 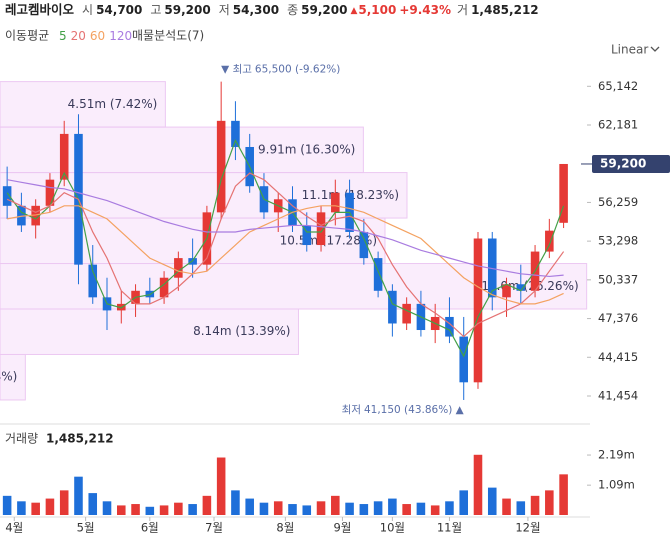 What do you see at coordinates (616, 485) in the screenshot?
I see `y-tick-label: 1.09m` at bounding box center [616, 485].